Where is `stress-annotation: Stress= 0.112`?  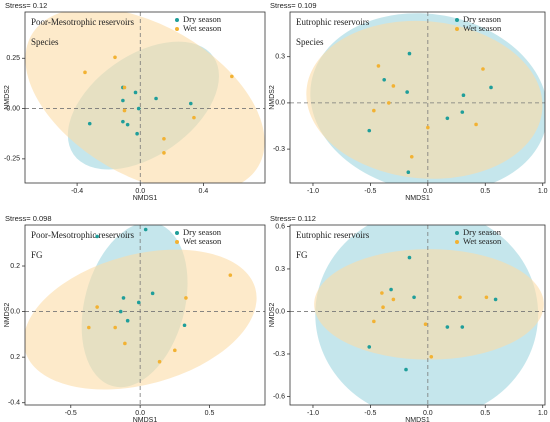
stress-annotation: Stress= 0.112 is located at coordinates (293, 218).